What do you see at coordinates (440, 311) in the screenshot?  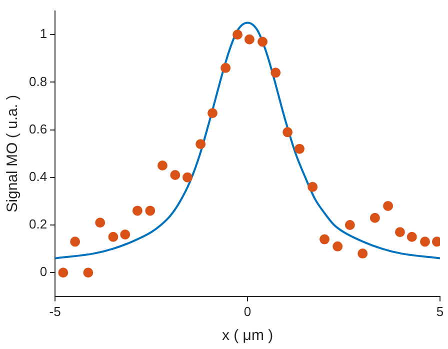 I see `x-tick-label: 5` at bounding box center [440, 311].